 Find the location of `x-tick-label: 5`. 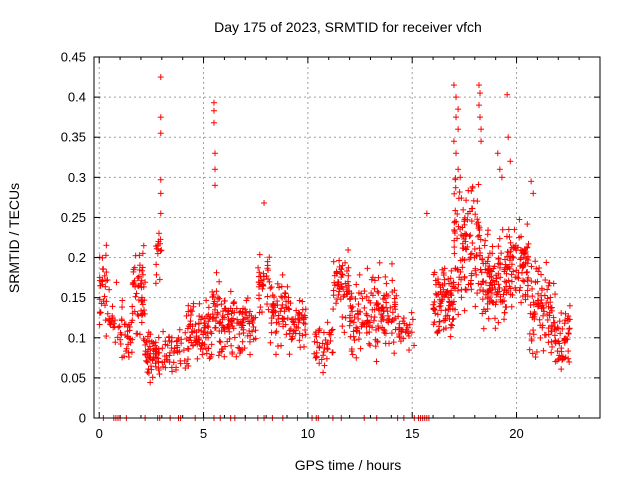

x-tick-label: 5 is located at coordinates (203, 433).